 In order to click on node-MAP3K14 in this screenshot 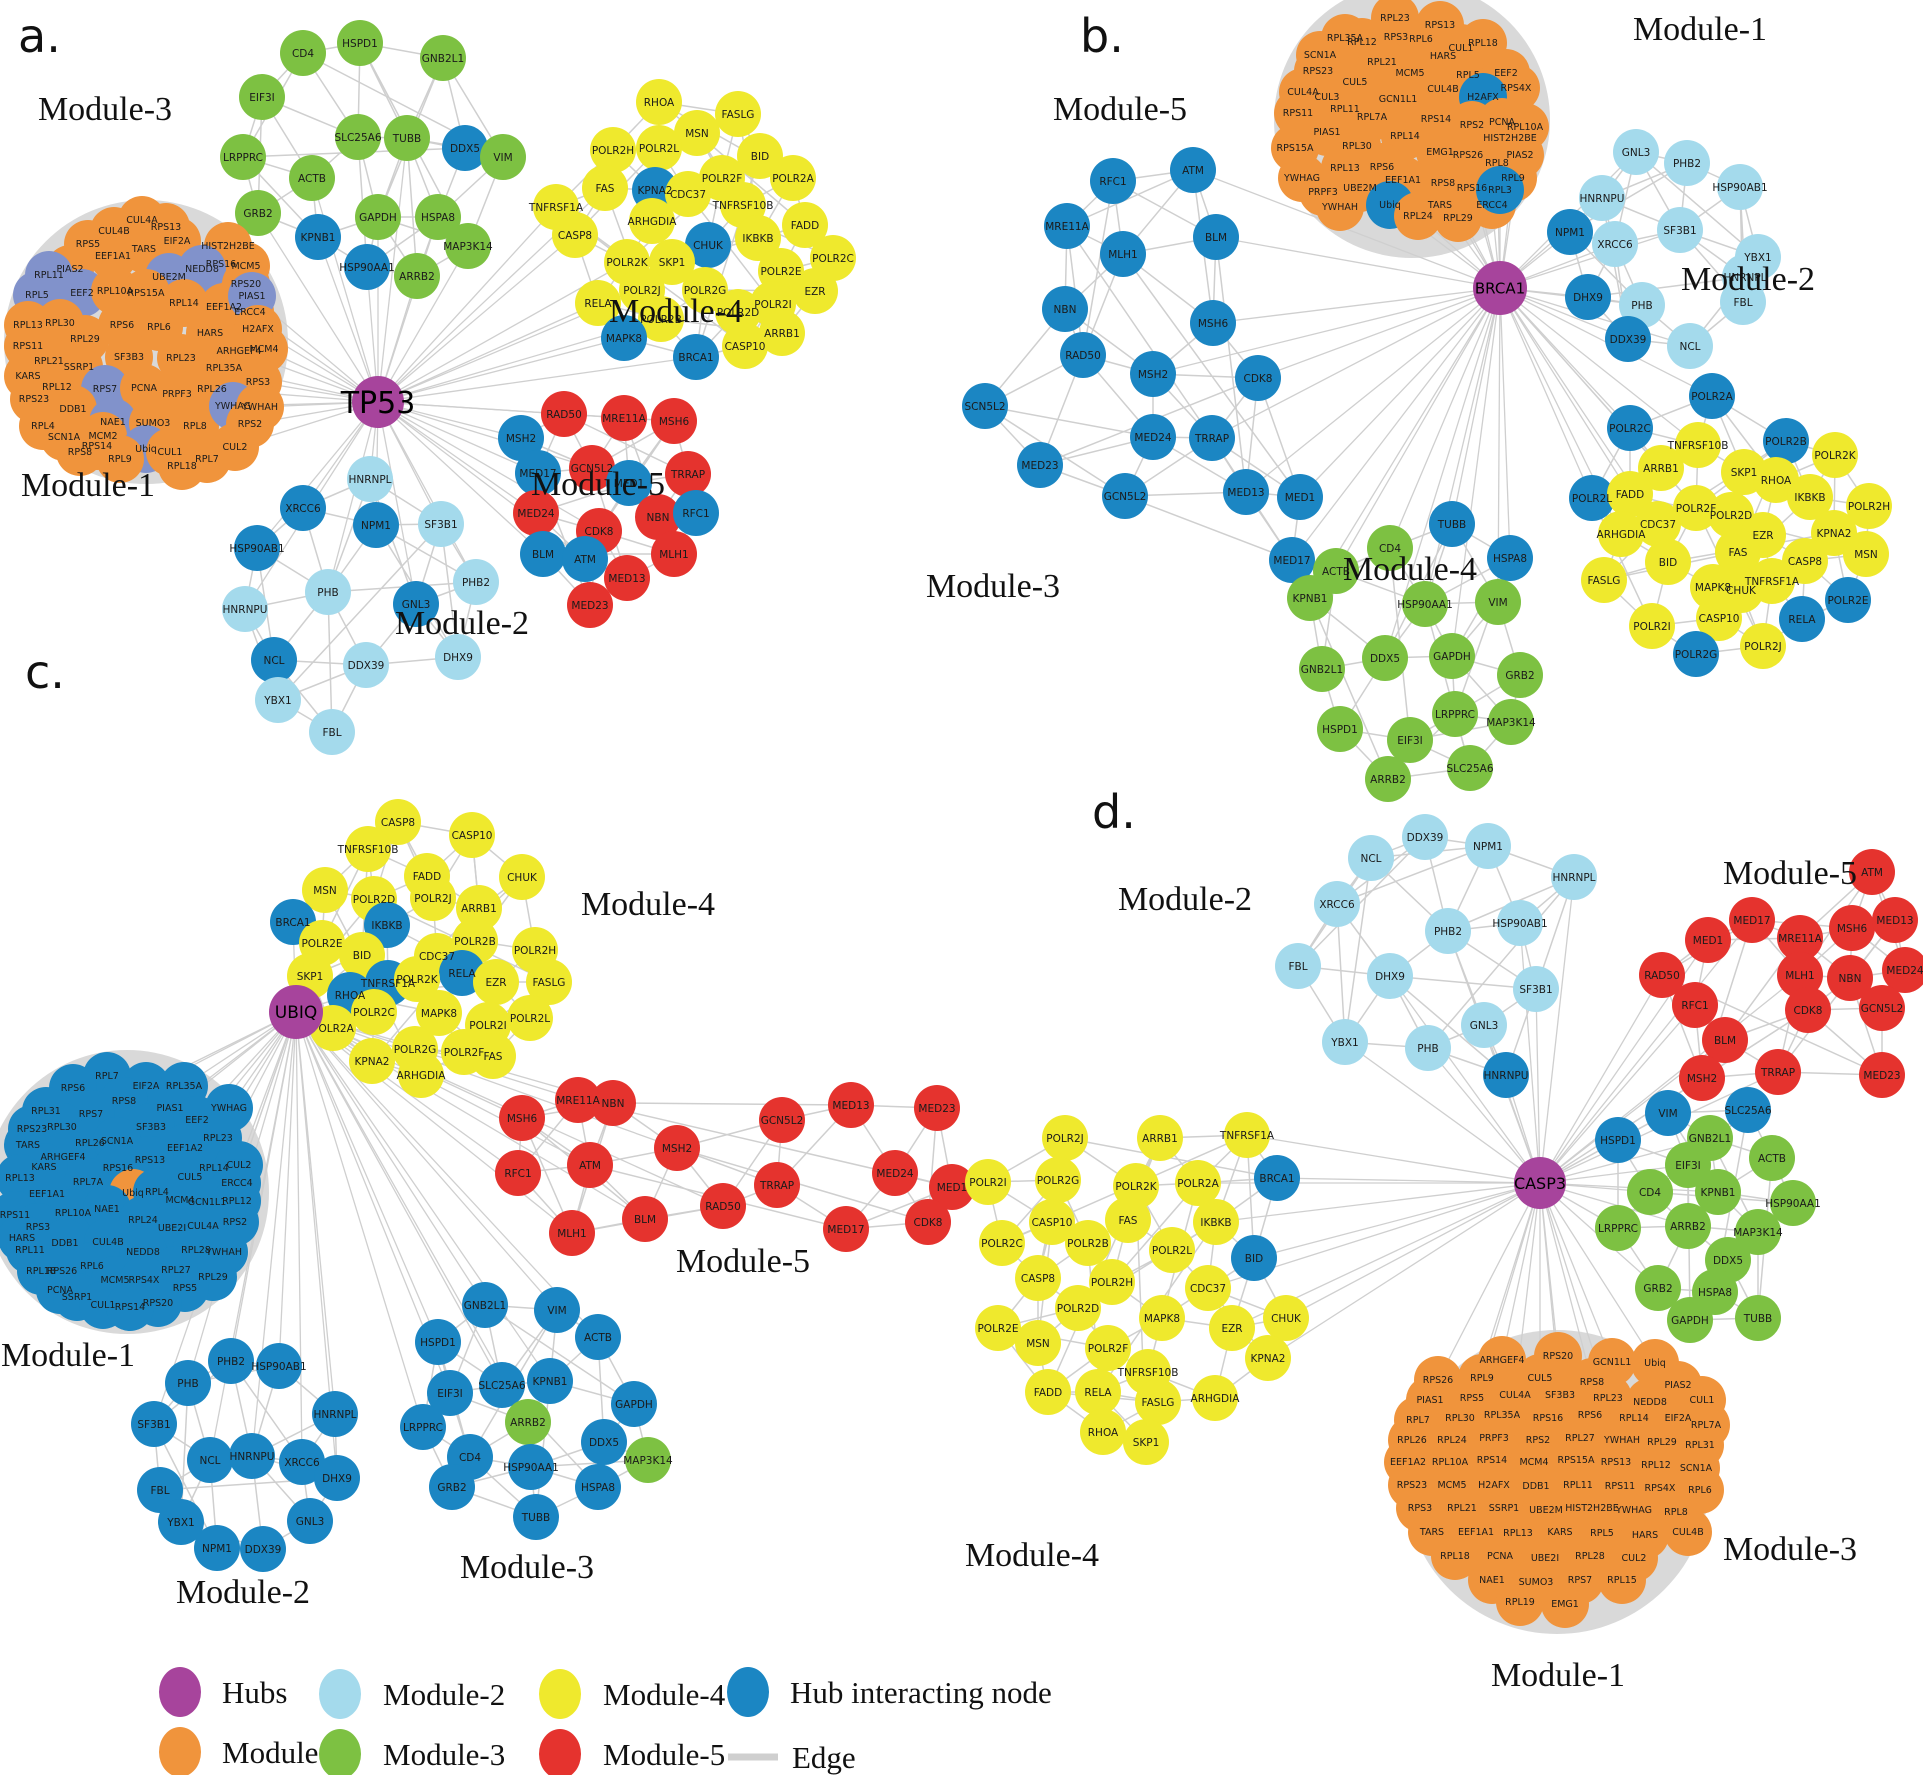, I will do `click(468, 246)`.